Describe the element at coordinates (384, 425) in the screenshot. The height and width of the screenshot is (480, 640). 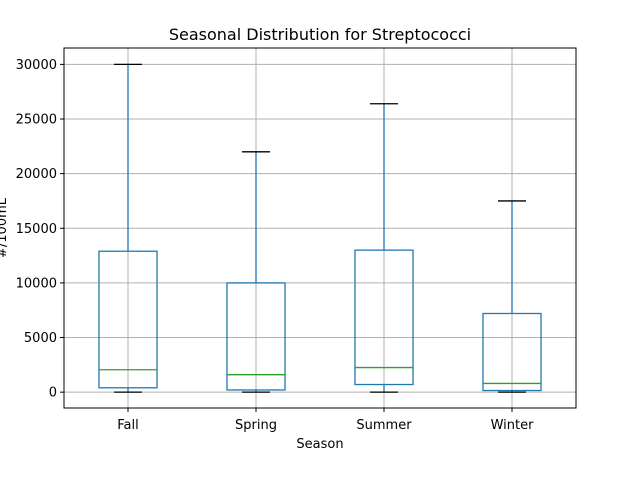
I see `x-tick-label: Summer` at that location.